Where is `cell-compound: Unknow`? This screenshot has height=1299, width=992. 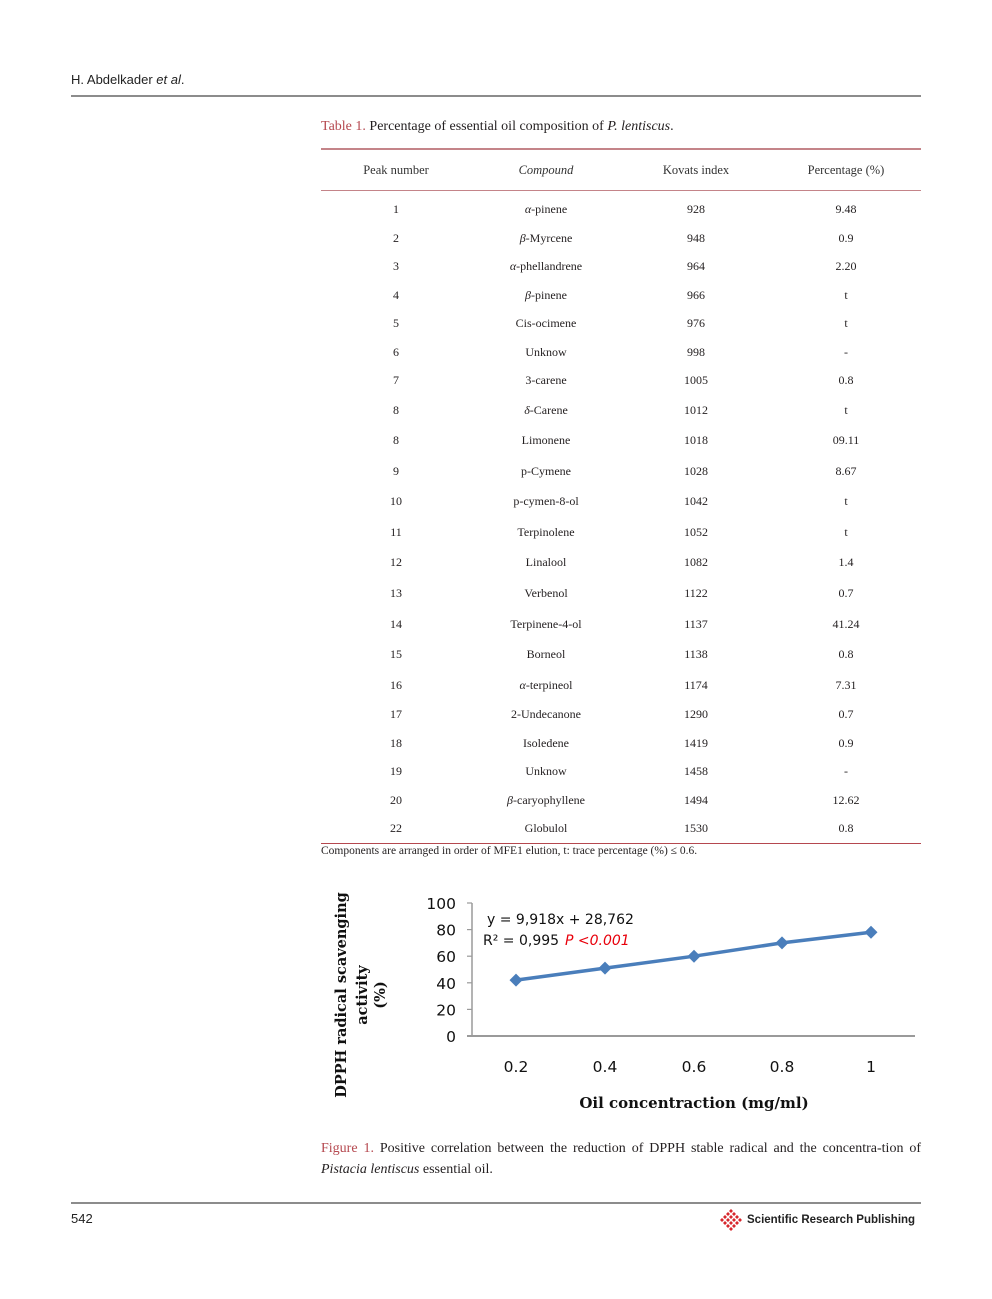 cell-compound: Unknow is located at coordinates (546, 771).